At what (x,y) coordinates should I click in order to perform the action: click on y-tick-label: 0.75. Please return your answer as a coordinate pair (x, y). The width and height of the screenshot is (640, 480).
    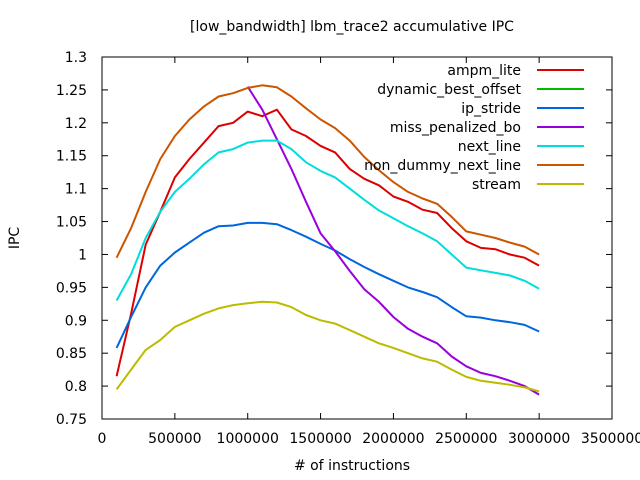
    Looking at the image, I should click on (71, 420).